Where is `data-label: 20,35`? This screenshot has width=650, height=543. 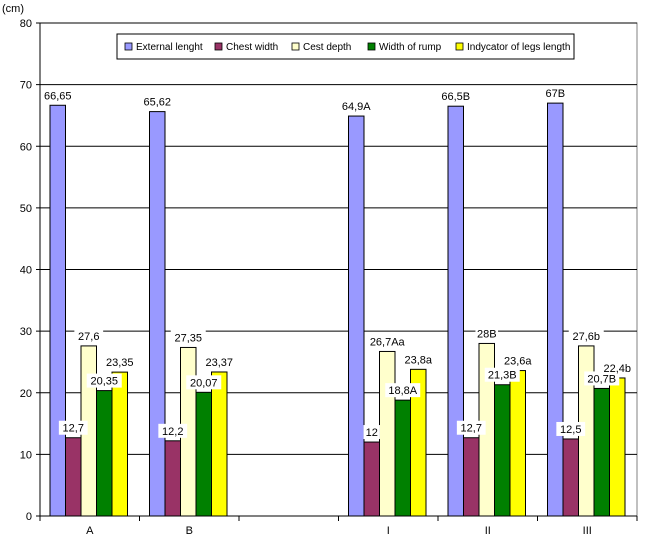
data-label: 20,35 is located at coordinates (104, 382).